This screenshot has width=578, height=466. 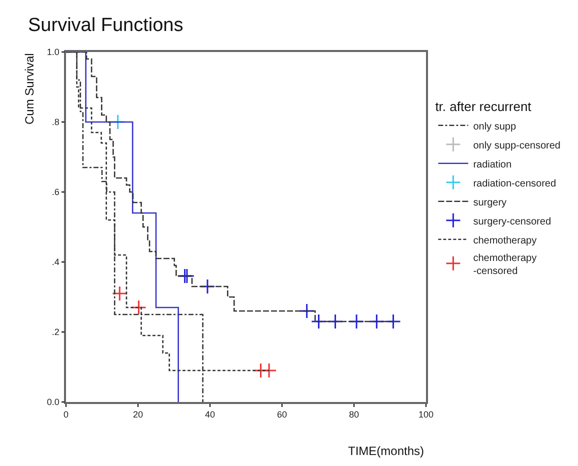 I want to click on legend-title: tr. after recurrent, so click(x=483, y=106).